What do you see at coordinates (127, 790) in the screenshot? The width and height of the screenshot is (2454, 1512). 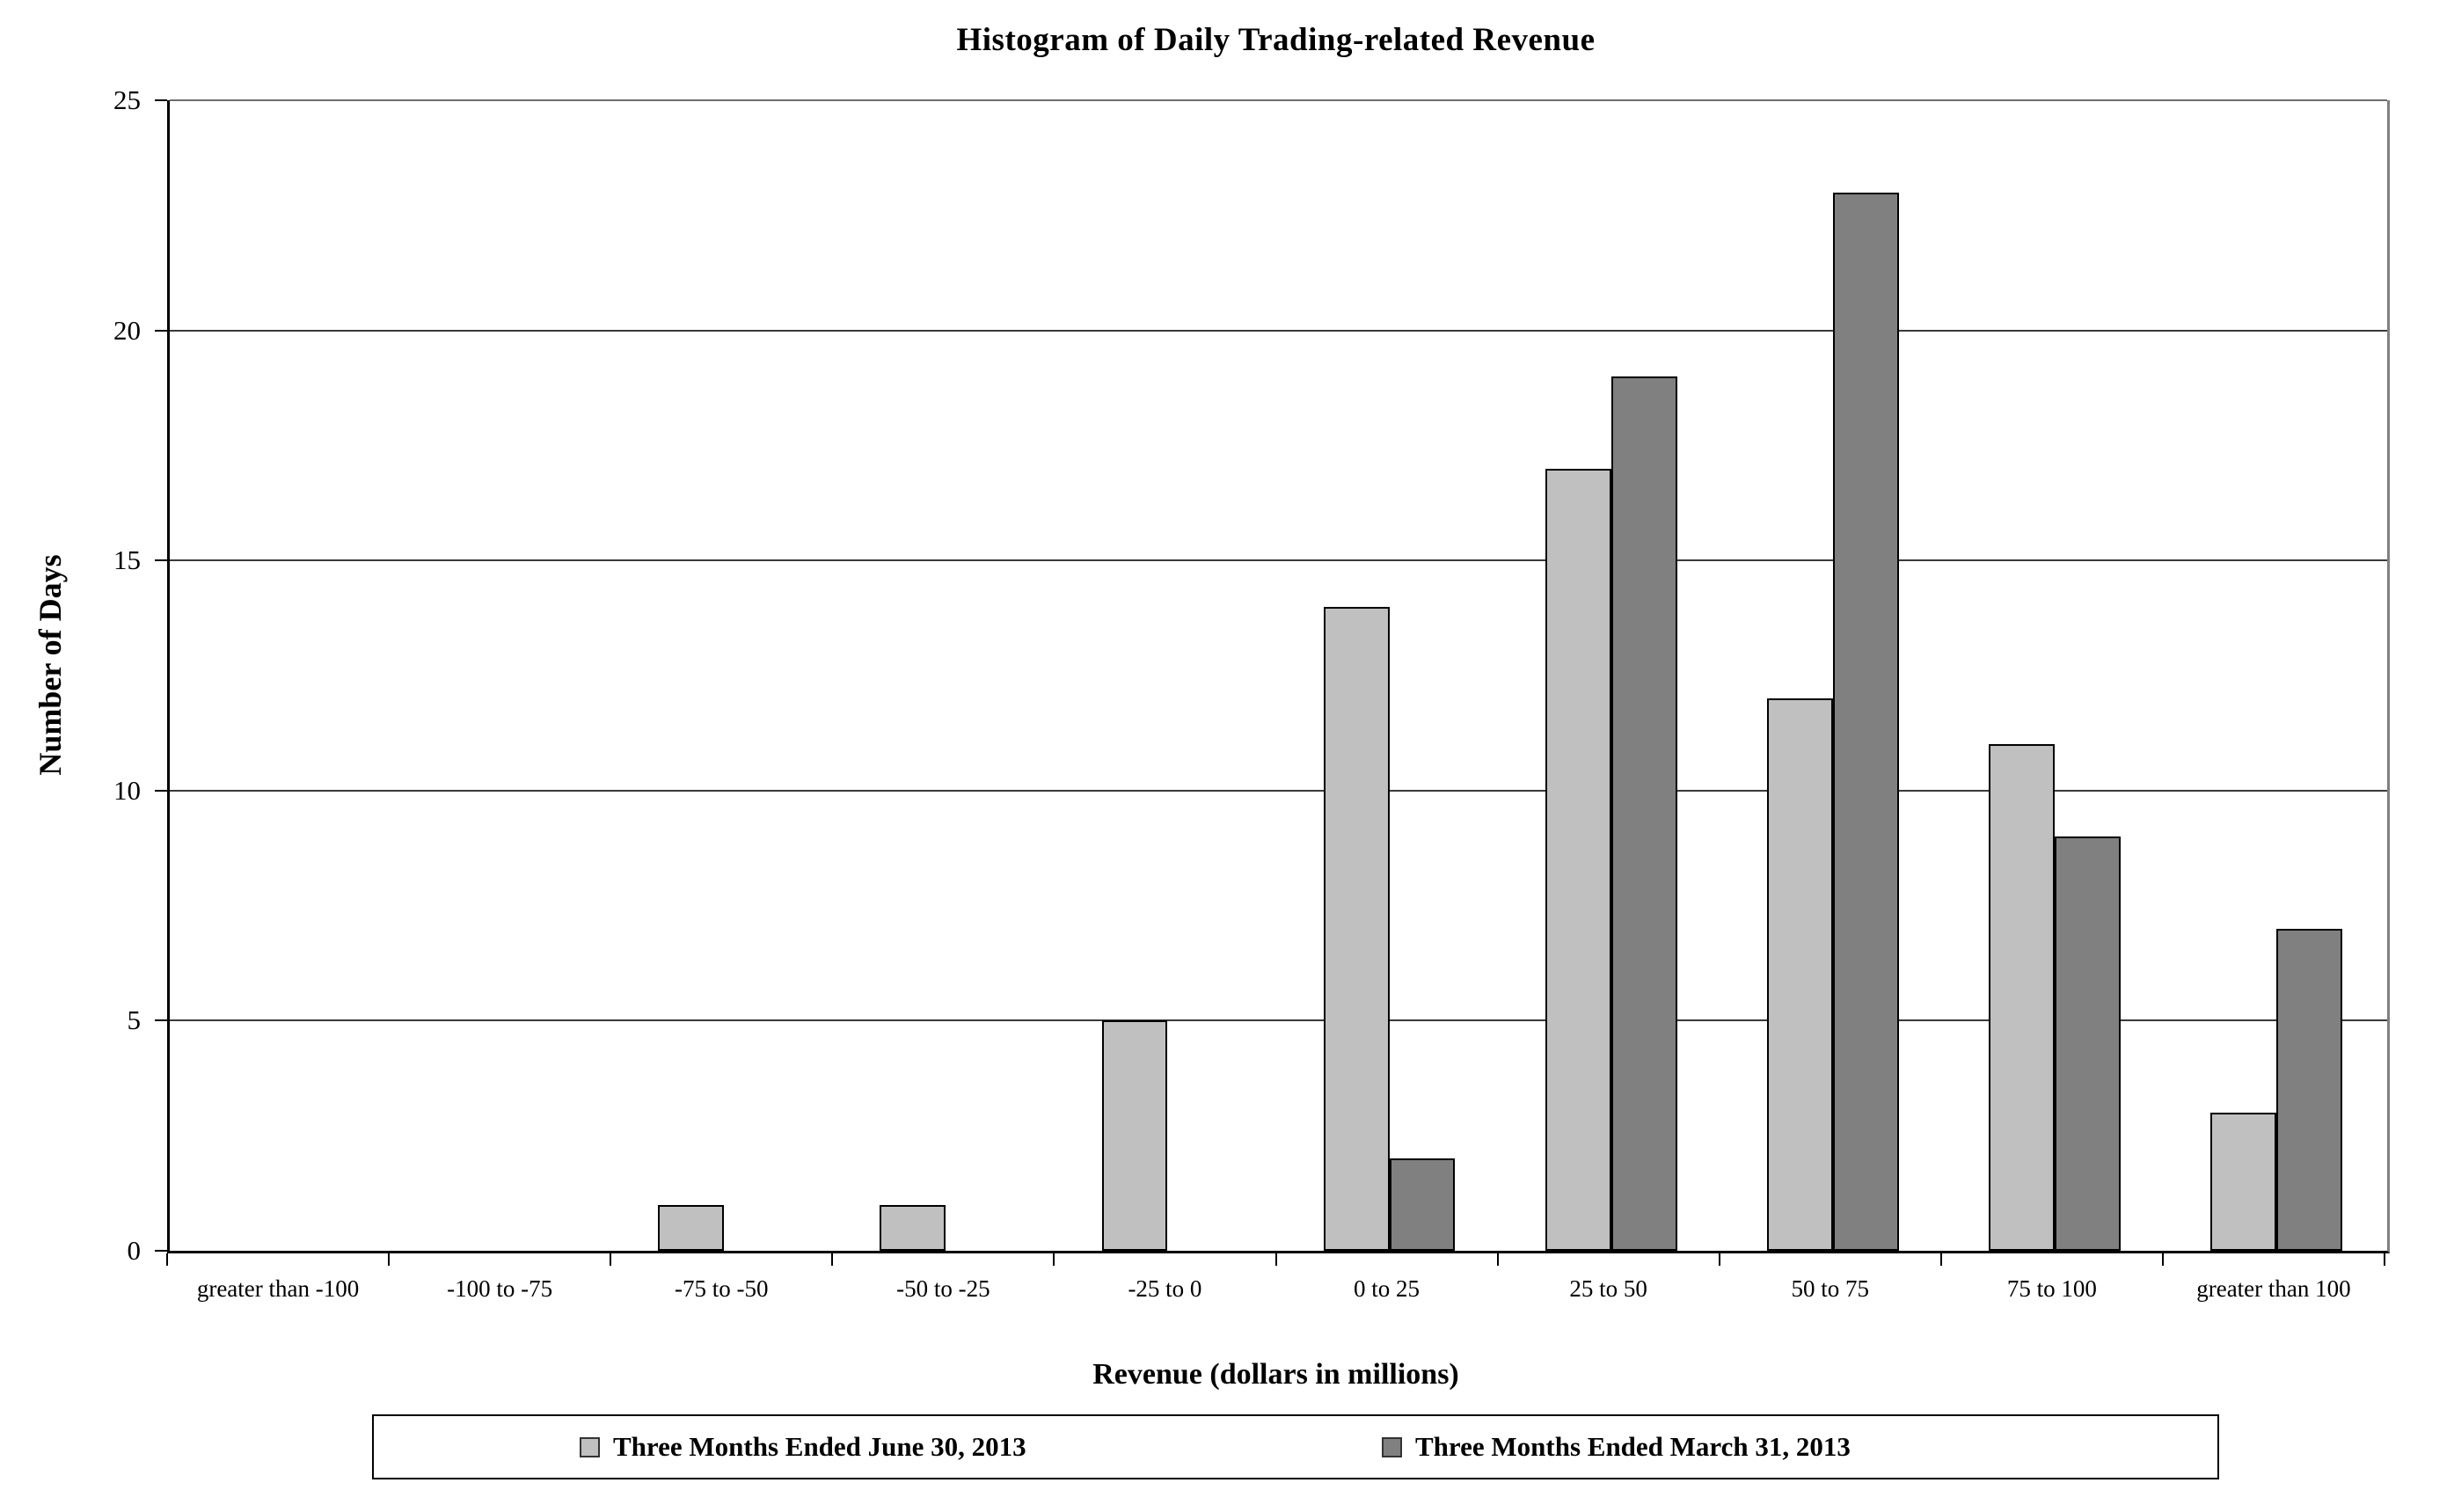 I see `y-tick-label: 10` at bounding box center [127, 790].